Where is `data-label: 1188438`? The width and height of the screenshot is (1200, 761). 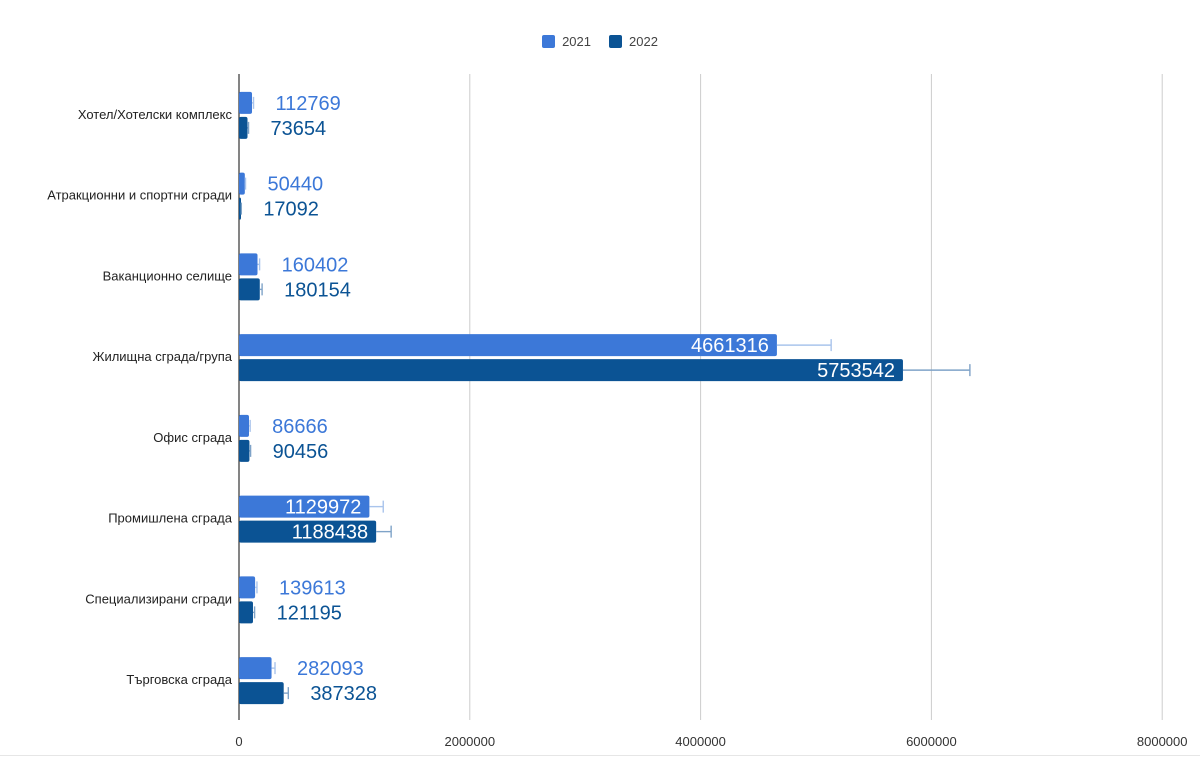 data-label: 1188438 is located at coordinates (330, 533).